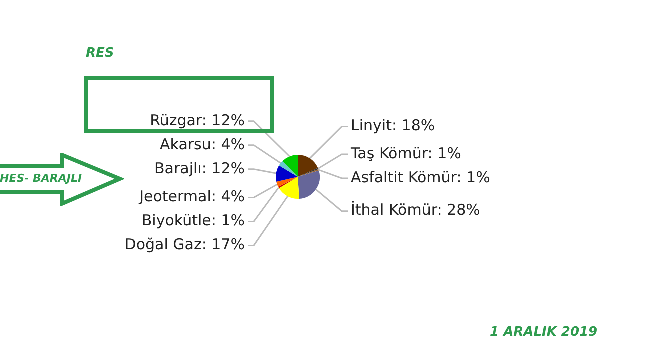  I want to click on slice-label: Biyokütle: 1%, so click(193, 221).